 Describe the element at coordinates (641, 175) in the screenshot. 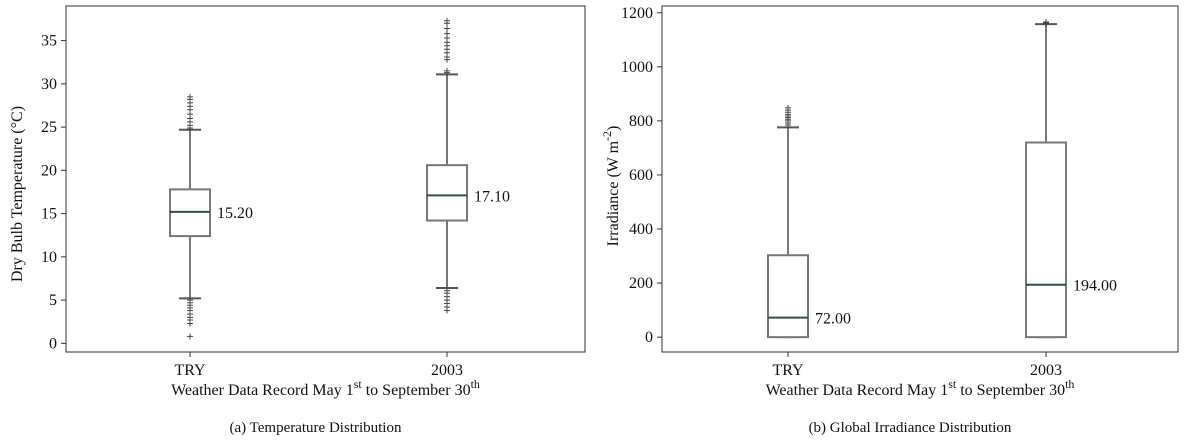

I see `y-tick-label: 600` at that location.